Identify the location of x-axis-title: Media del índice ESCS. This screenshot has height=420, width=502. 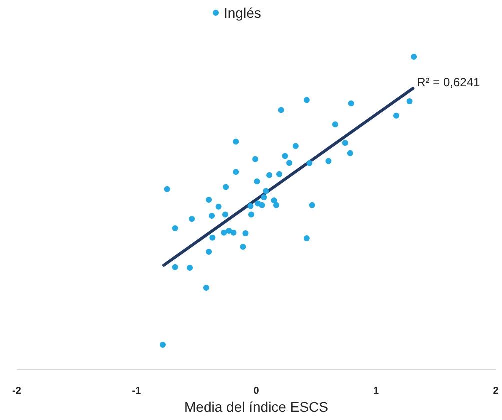
(256, 407).